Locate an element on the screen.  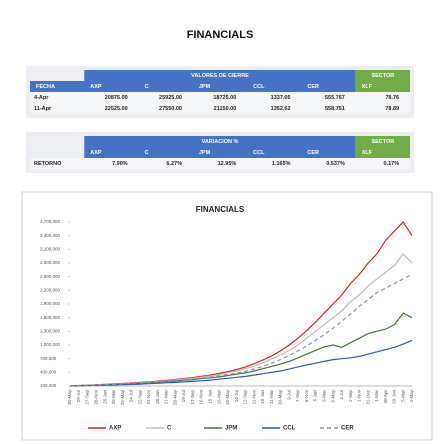
y-tick-label: 100,000 is located at coordinates (48, 385).